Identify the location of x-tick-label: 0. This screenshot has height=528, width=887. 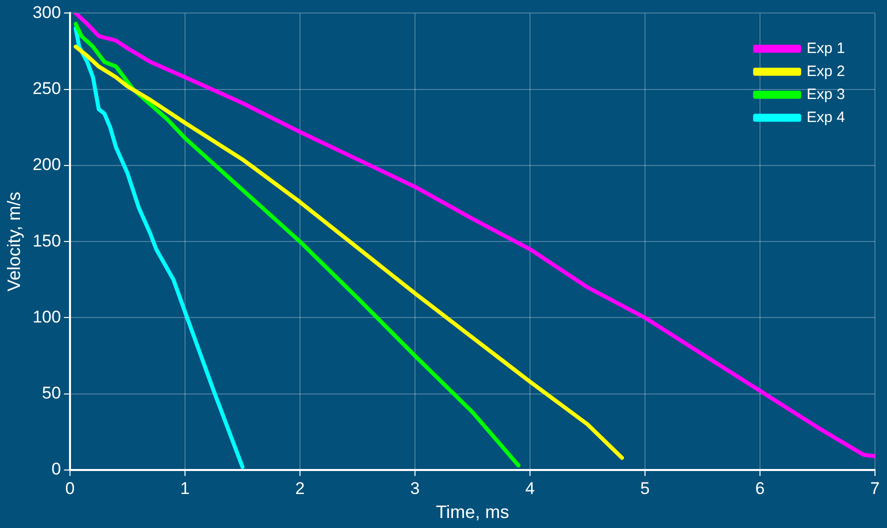
(70, 488).